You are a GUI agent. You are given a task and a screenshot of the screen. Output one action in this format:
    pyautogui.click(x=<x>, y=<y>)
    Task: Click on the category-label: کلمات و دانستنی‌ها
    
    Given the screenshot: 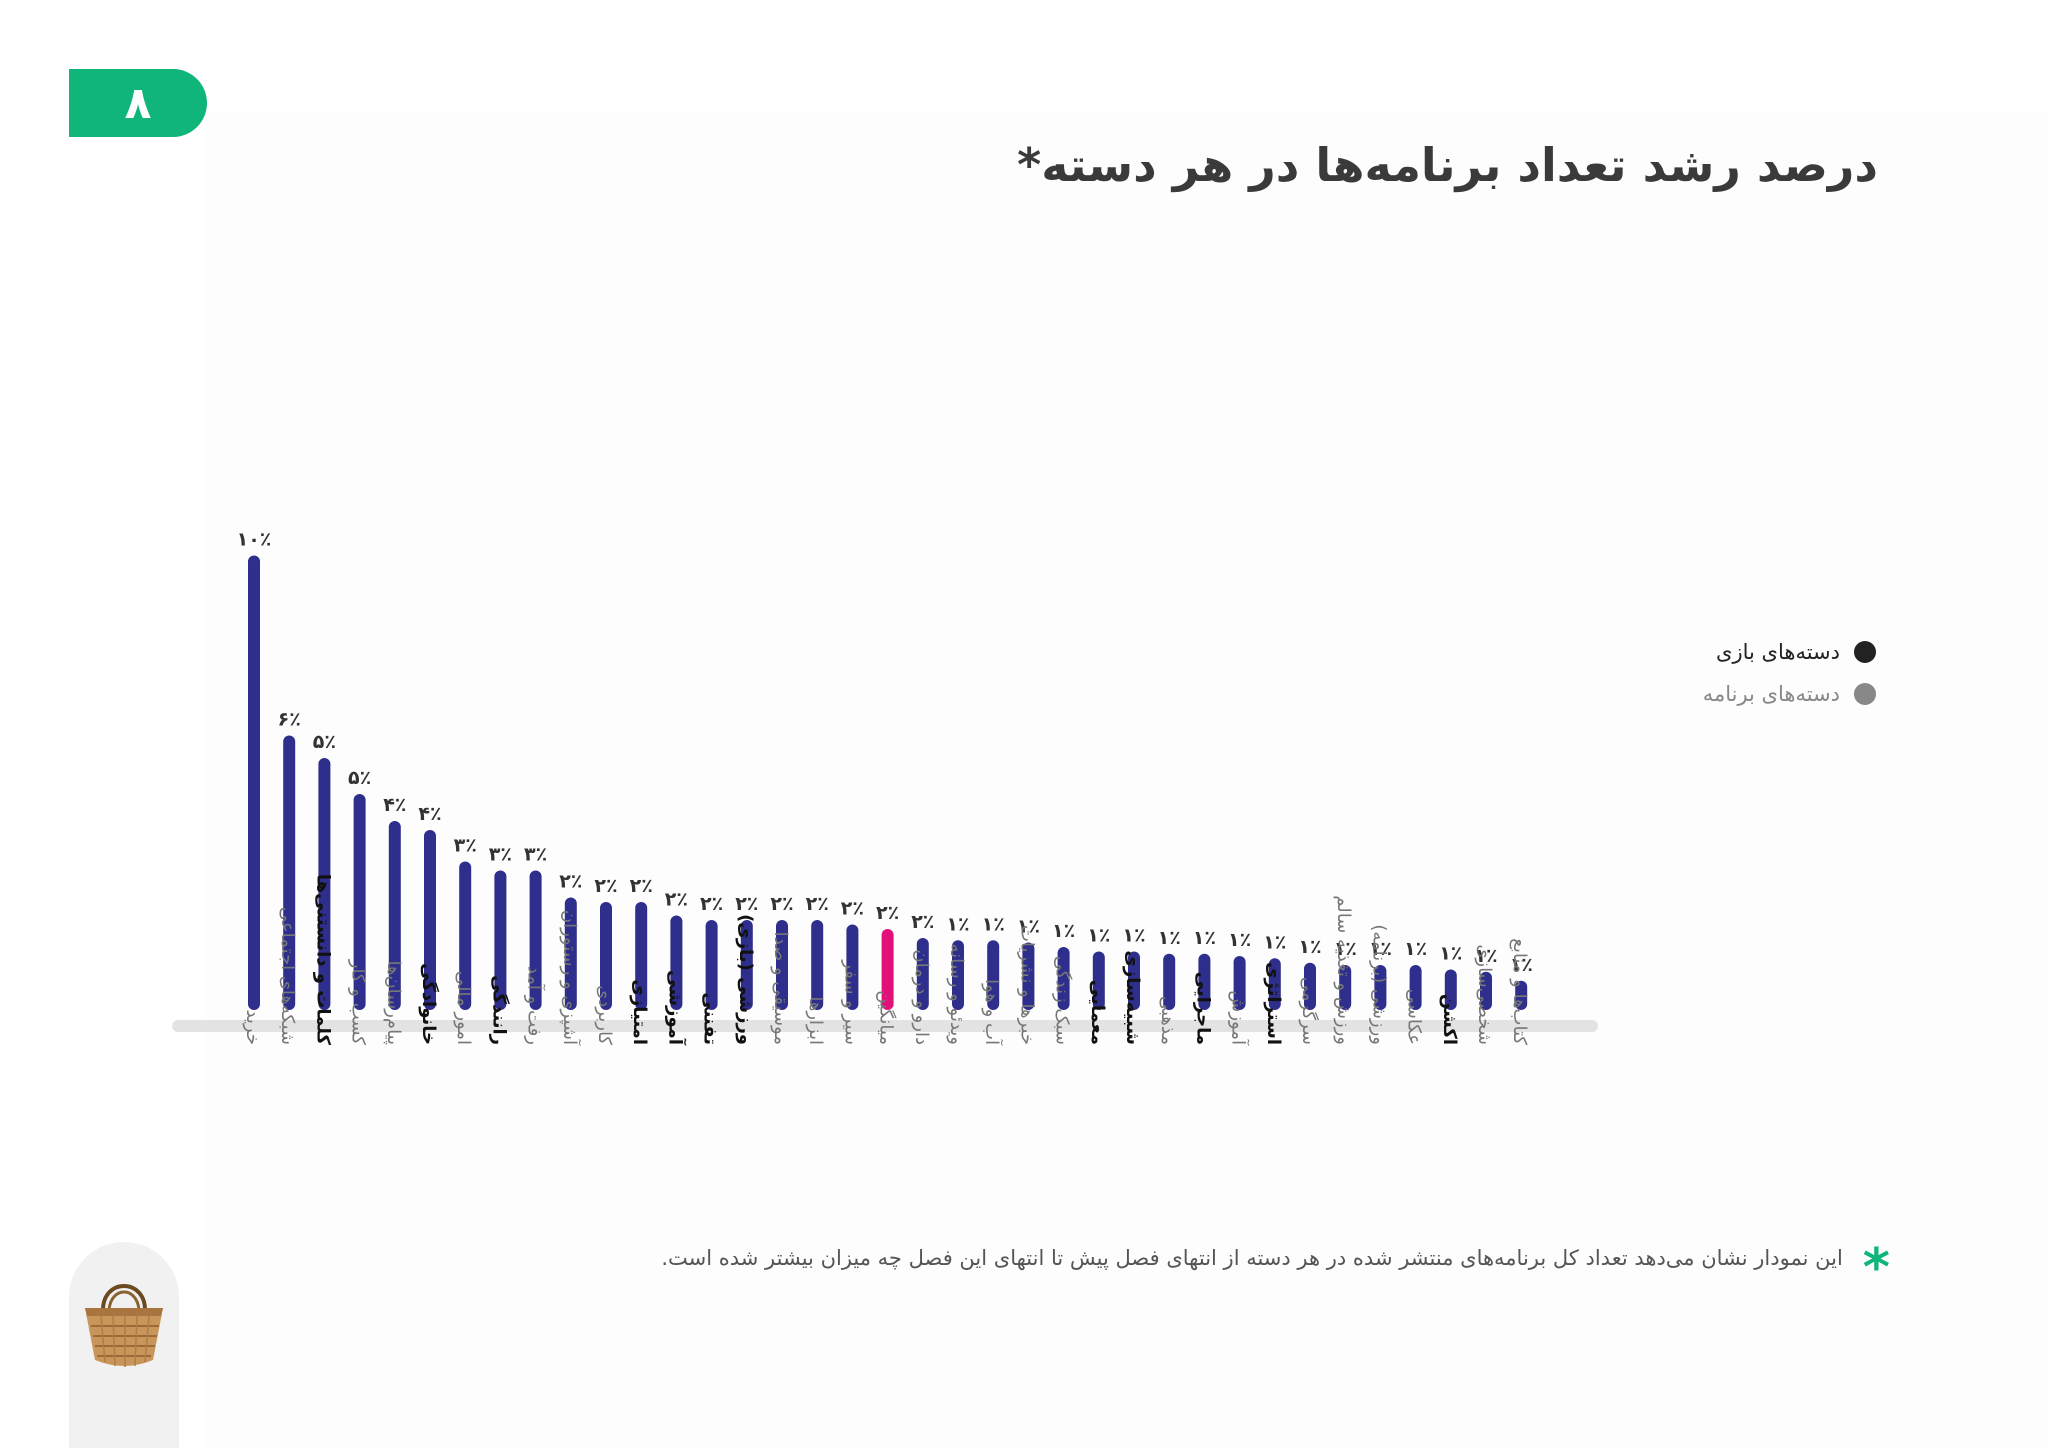 What is the action you would take?
    pyautogui.click(x=322, y=960)
    